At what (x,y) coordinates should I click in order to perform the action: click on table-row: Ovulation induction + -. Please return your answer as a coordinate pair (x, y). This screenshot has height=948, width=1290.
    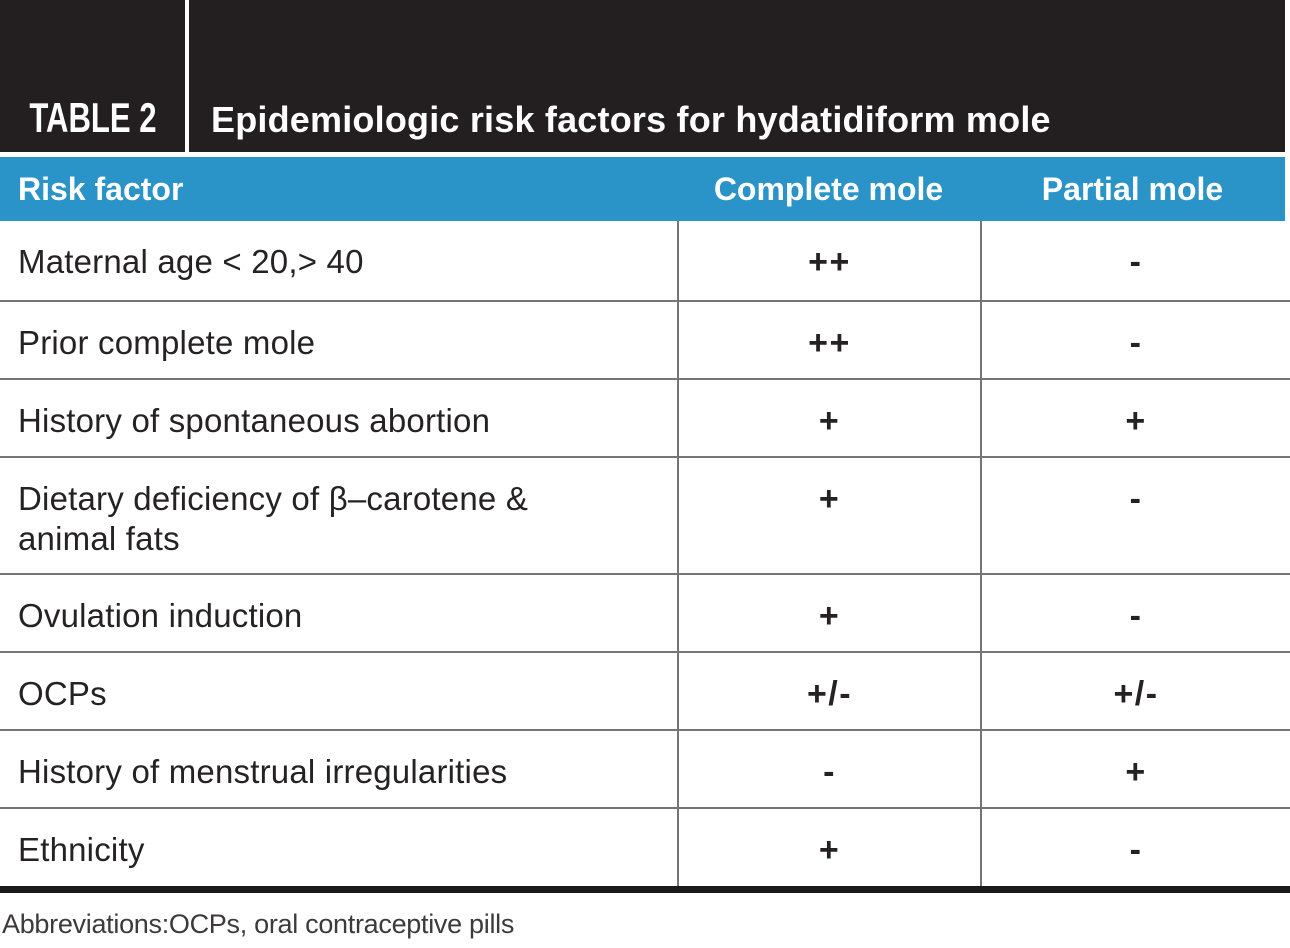
    Looking at the image, I should click on (645, 614).